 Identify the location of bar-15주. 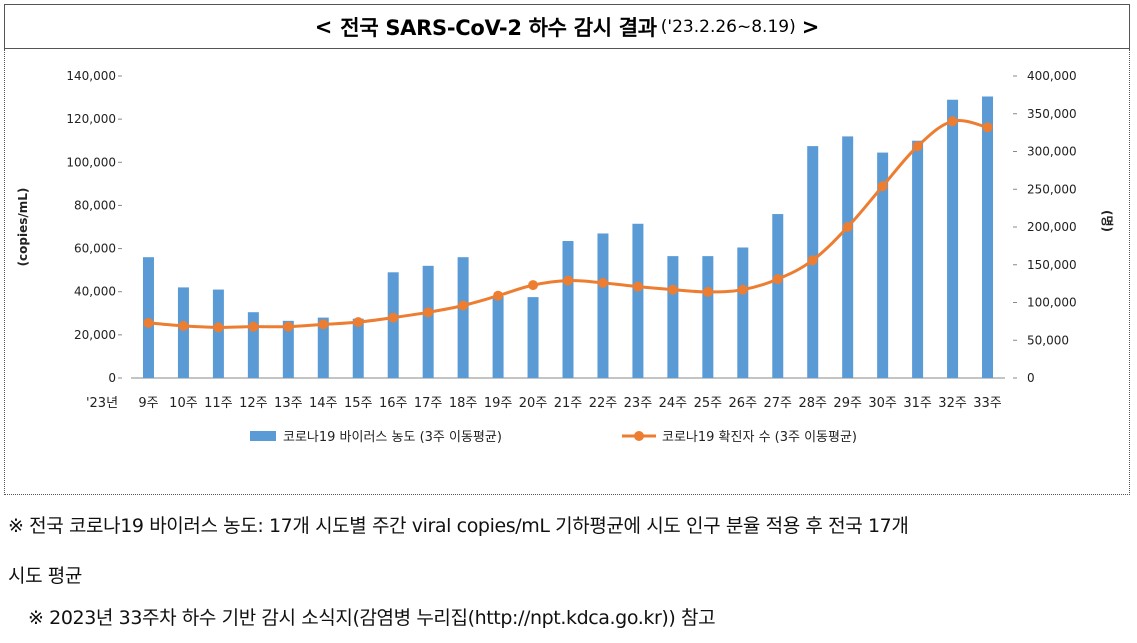
(358, 348).